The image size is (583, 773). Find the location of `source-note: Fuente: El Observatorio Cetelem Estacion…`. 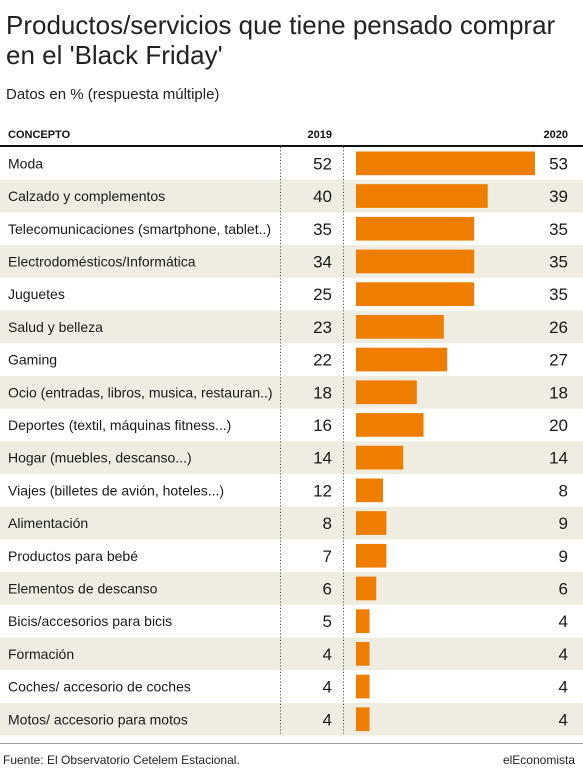

source-note: Fuente: El Observatorio Cetelem Estacion… is located at coordinates (121, 760).